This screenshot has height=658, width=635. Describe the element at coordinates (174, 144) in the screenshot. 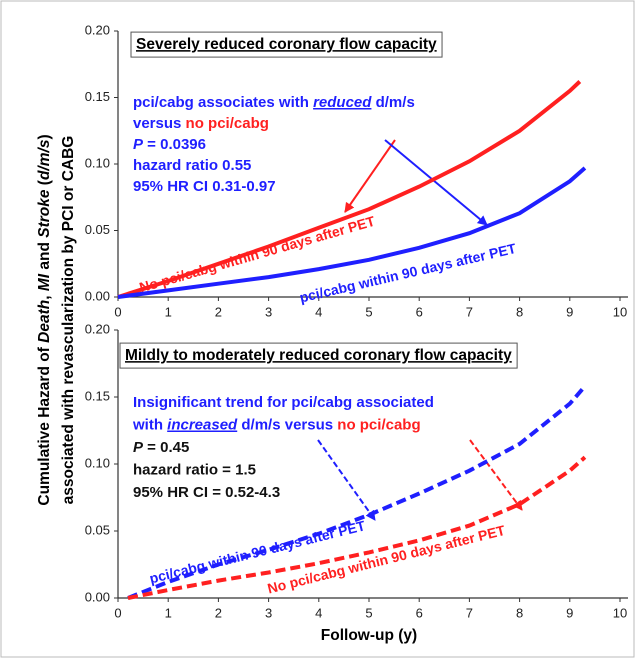

I see `text-segment: = 0.0396` at that location.